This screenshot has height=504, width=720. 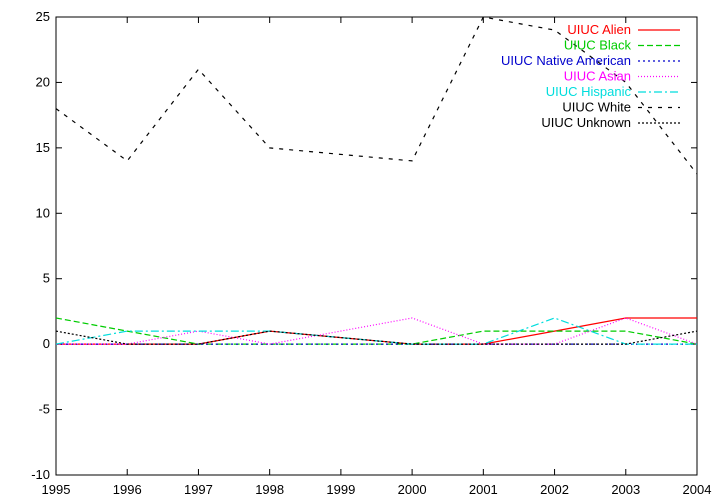 I want to click on y-tick-label: 5, so click(x=46, y=278).